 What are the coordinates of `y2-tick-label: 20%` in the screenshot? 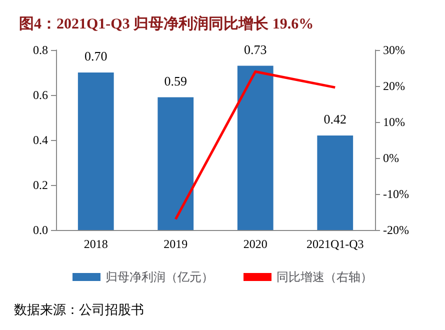 It's located at (394, 86).